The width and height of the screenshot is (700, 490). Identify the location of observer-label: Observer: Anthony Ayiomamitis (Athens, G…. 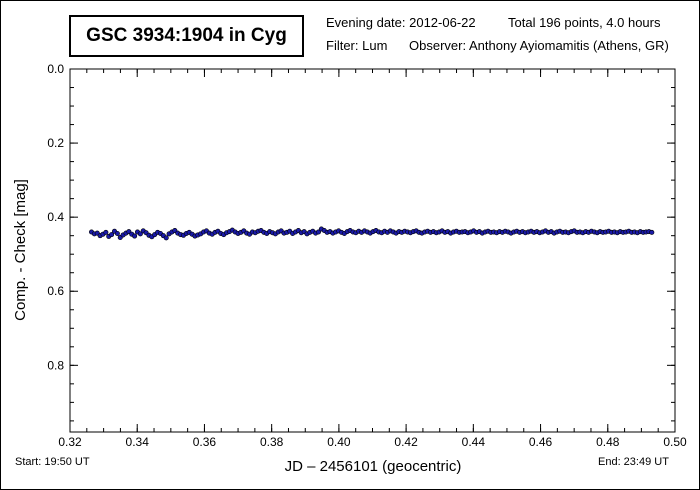
(539, 45).